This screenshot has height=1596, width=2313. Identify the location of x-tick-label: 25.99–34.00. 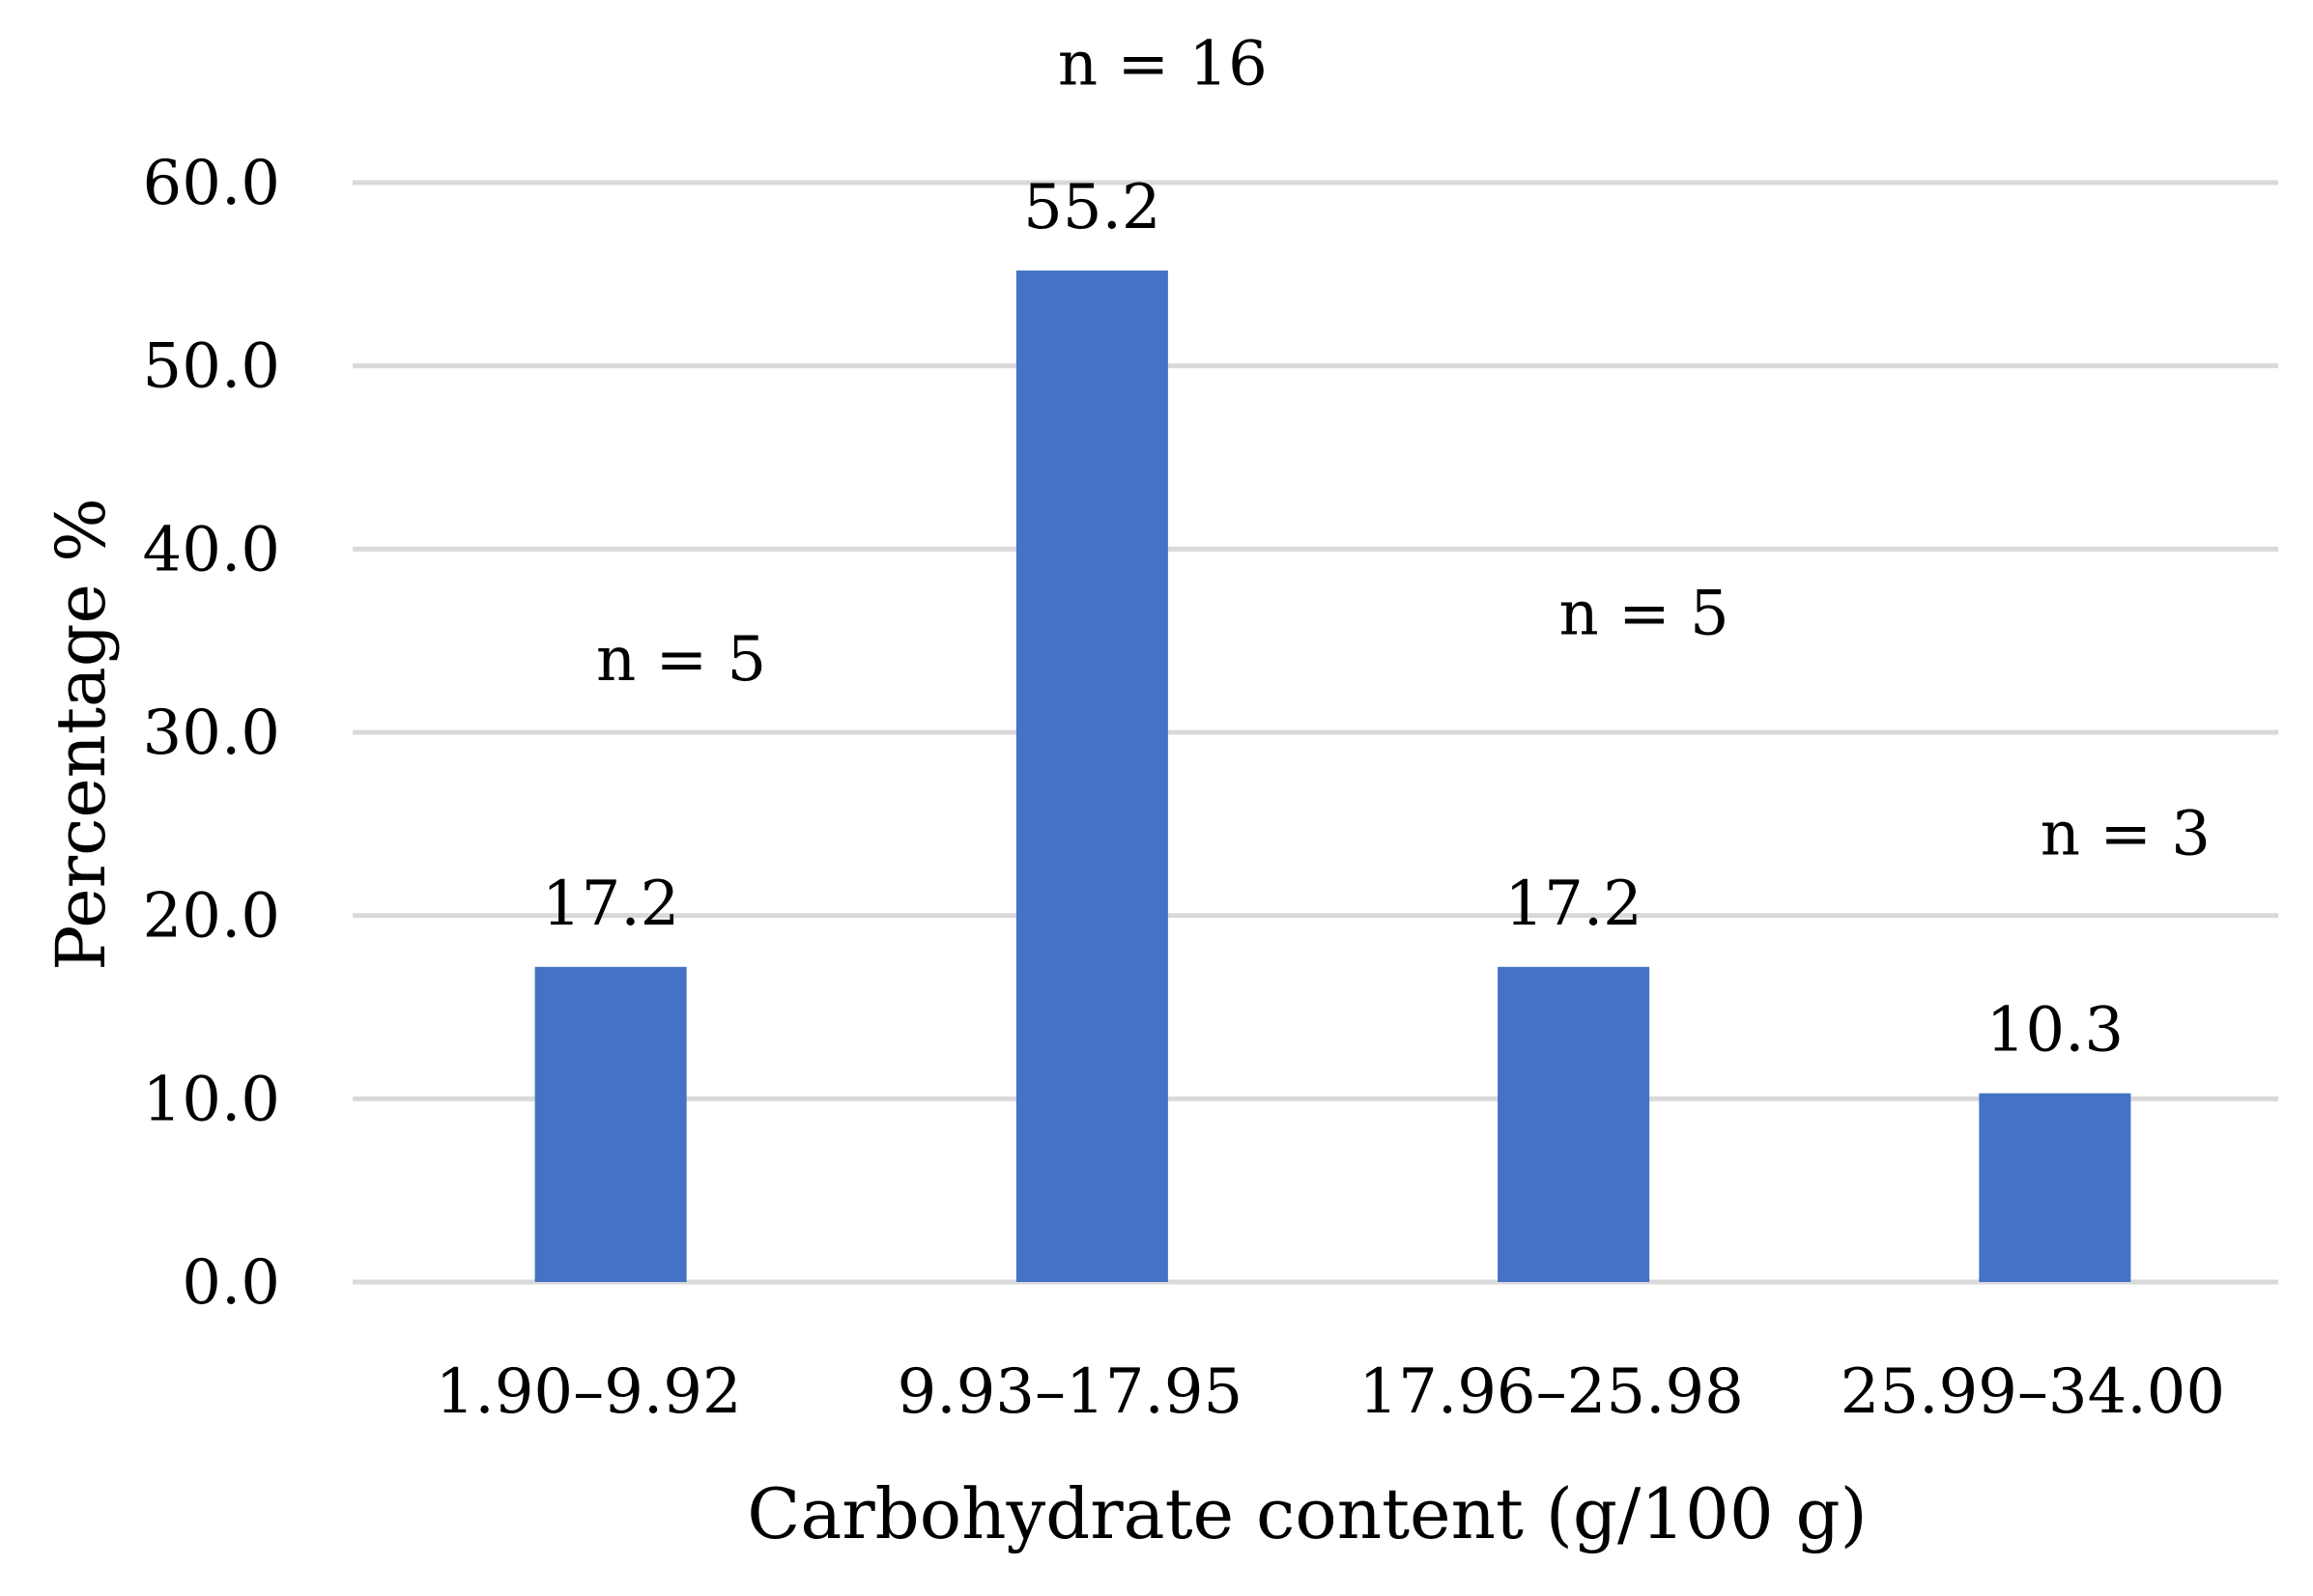
(2033, 1392).